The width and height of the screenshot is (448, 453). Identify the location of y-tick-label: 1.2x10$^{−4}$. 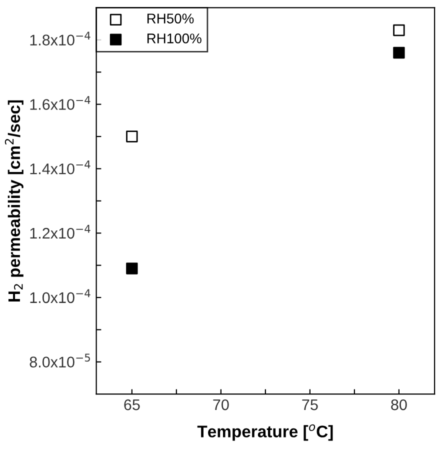
(60, 231).